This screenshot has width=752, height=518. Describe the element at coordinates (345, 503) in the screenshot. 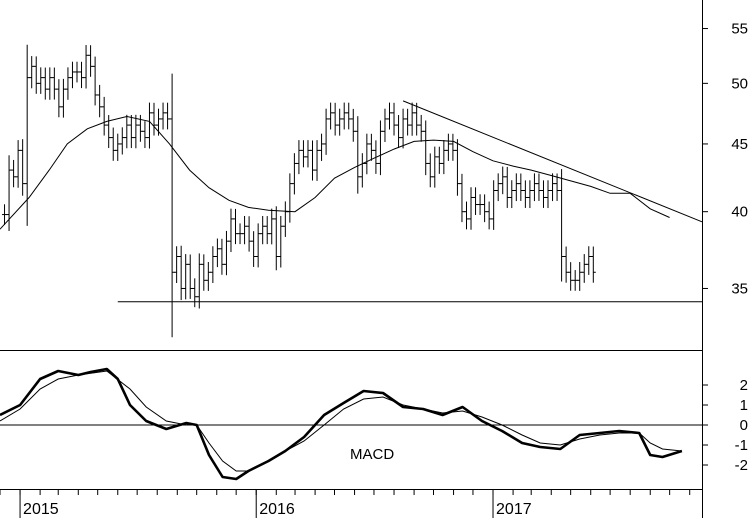

I see `time-x-axis: 2015 2016 2017` at that location.